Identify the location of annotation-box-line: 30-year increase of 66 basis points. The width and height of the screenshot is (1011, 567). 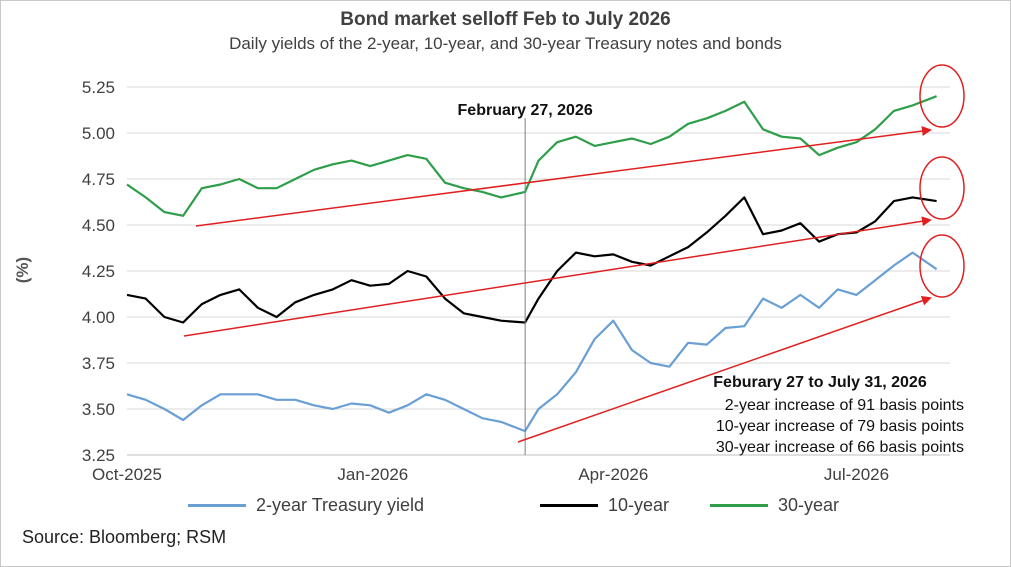
(840, 447).